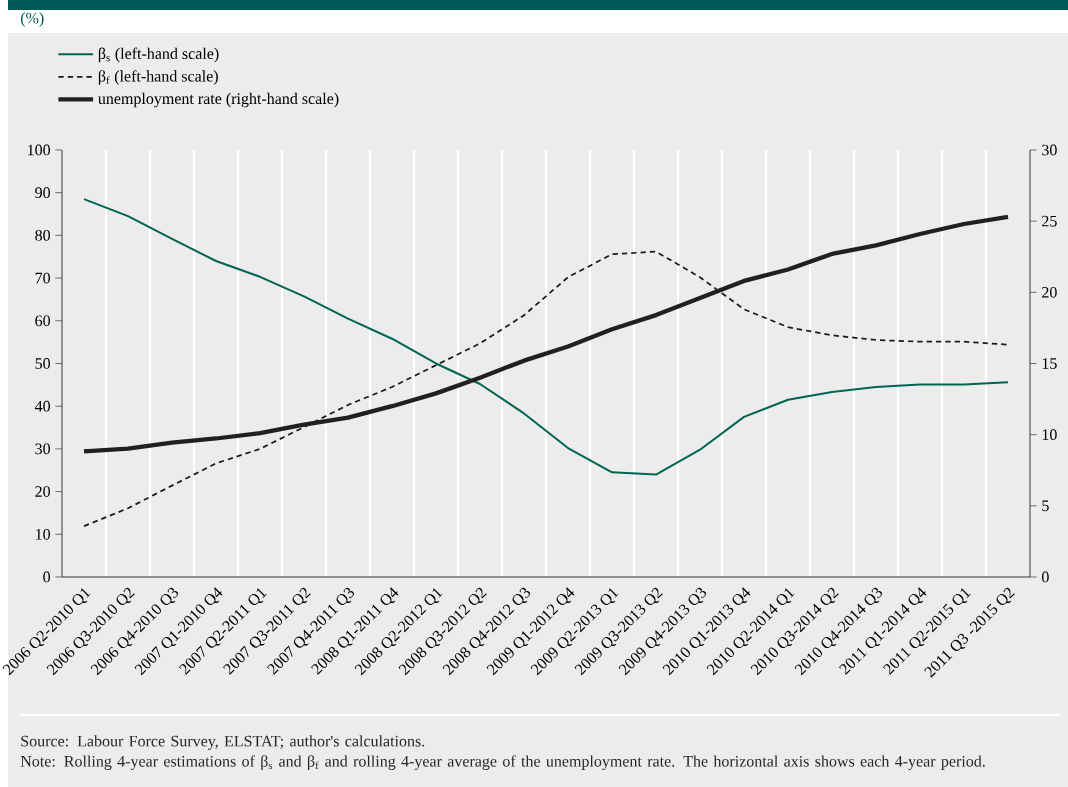 The height and width of the screenshot is (787, 1068). I want to click on legend-label: unemployment rate (right-hand scale), so click(218, 100).